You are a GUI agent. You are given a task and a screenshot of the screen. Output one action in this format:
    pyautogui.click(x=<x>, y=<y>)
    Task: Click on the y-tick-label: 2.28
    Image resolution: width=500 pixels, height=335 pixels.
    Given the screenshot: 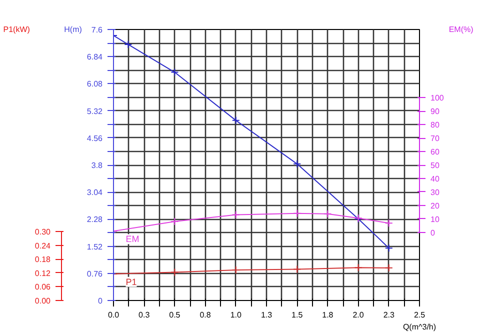 What is the action you would take?
    pyautogui.click(x=95, y=219)
    